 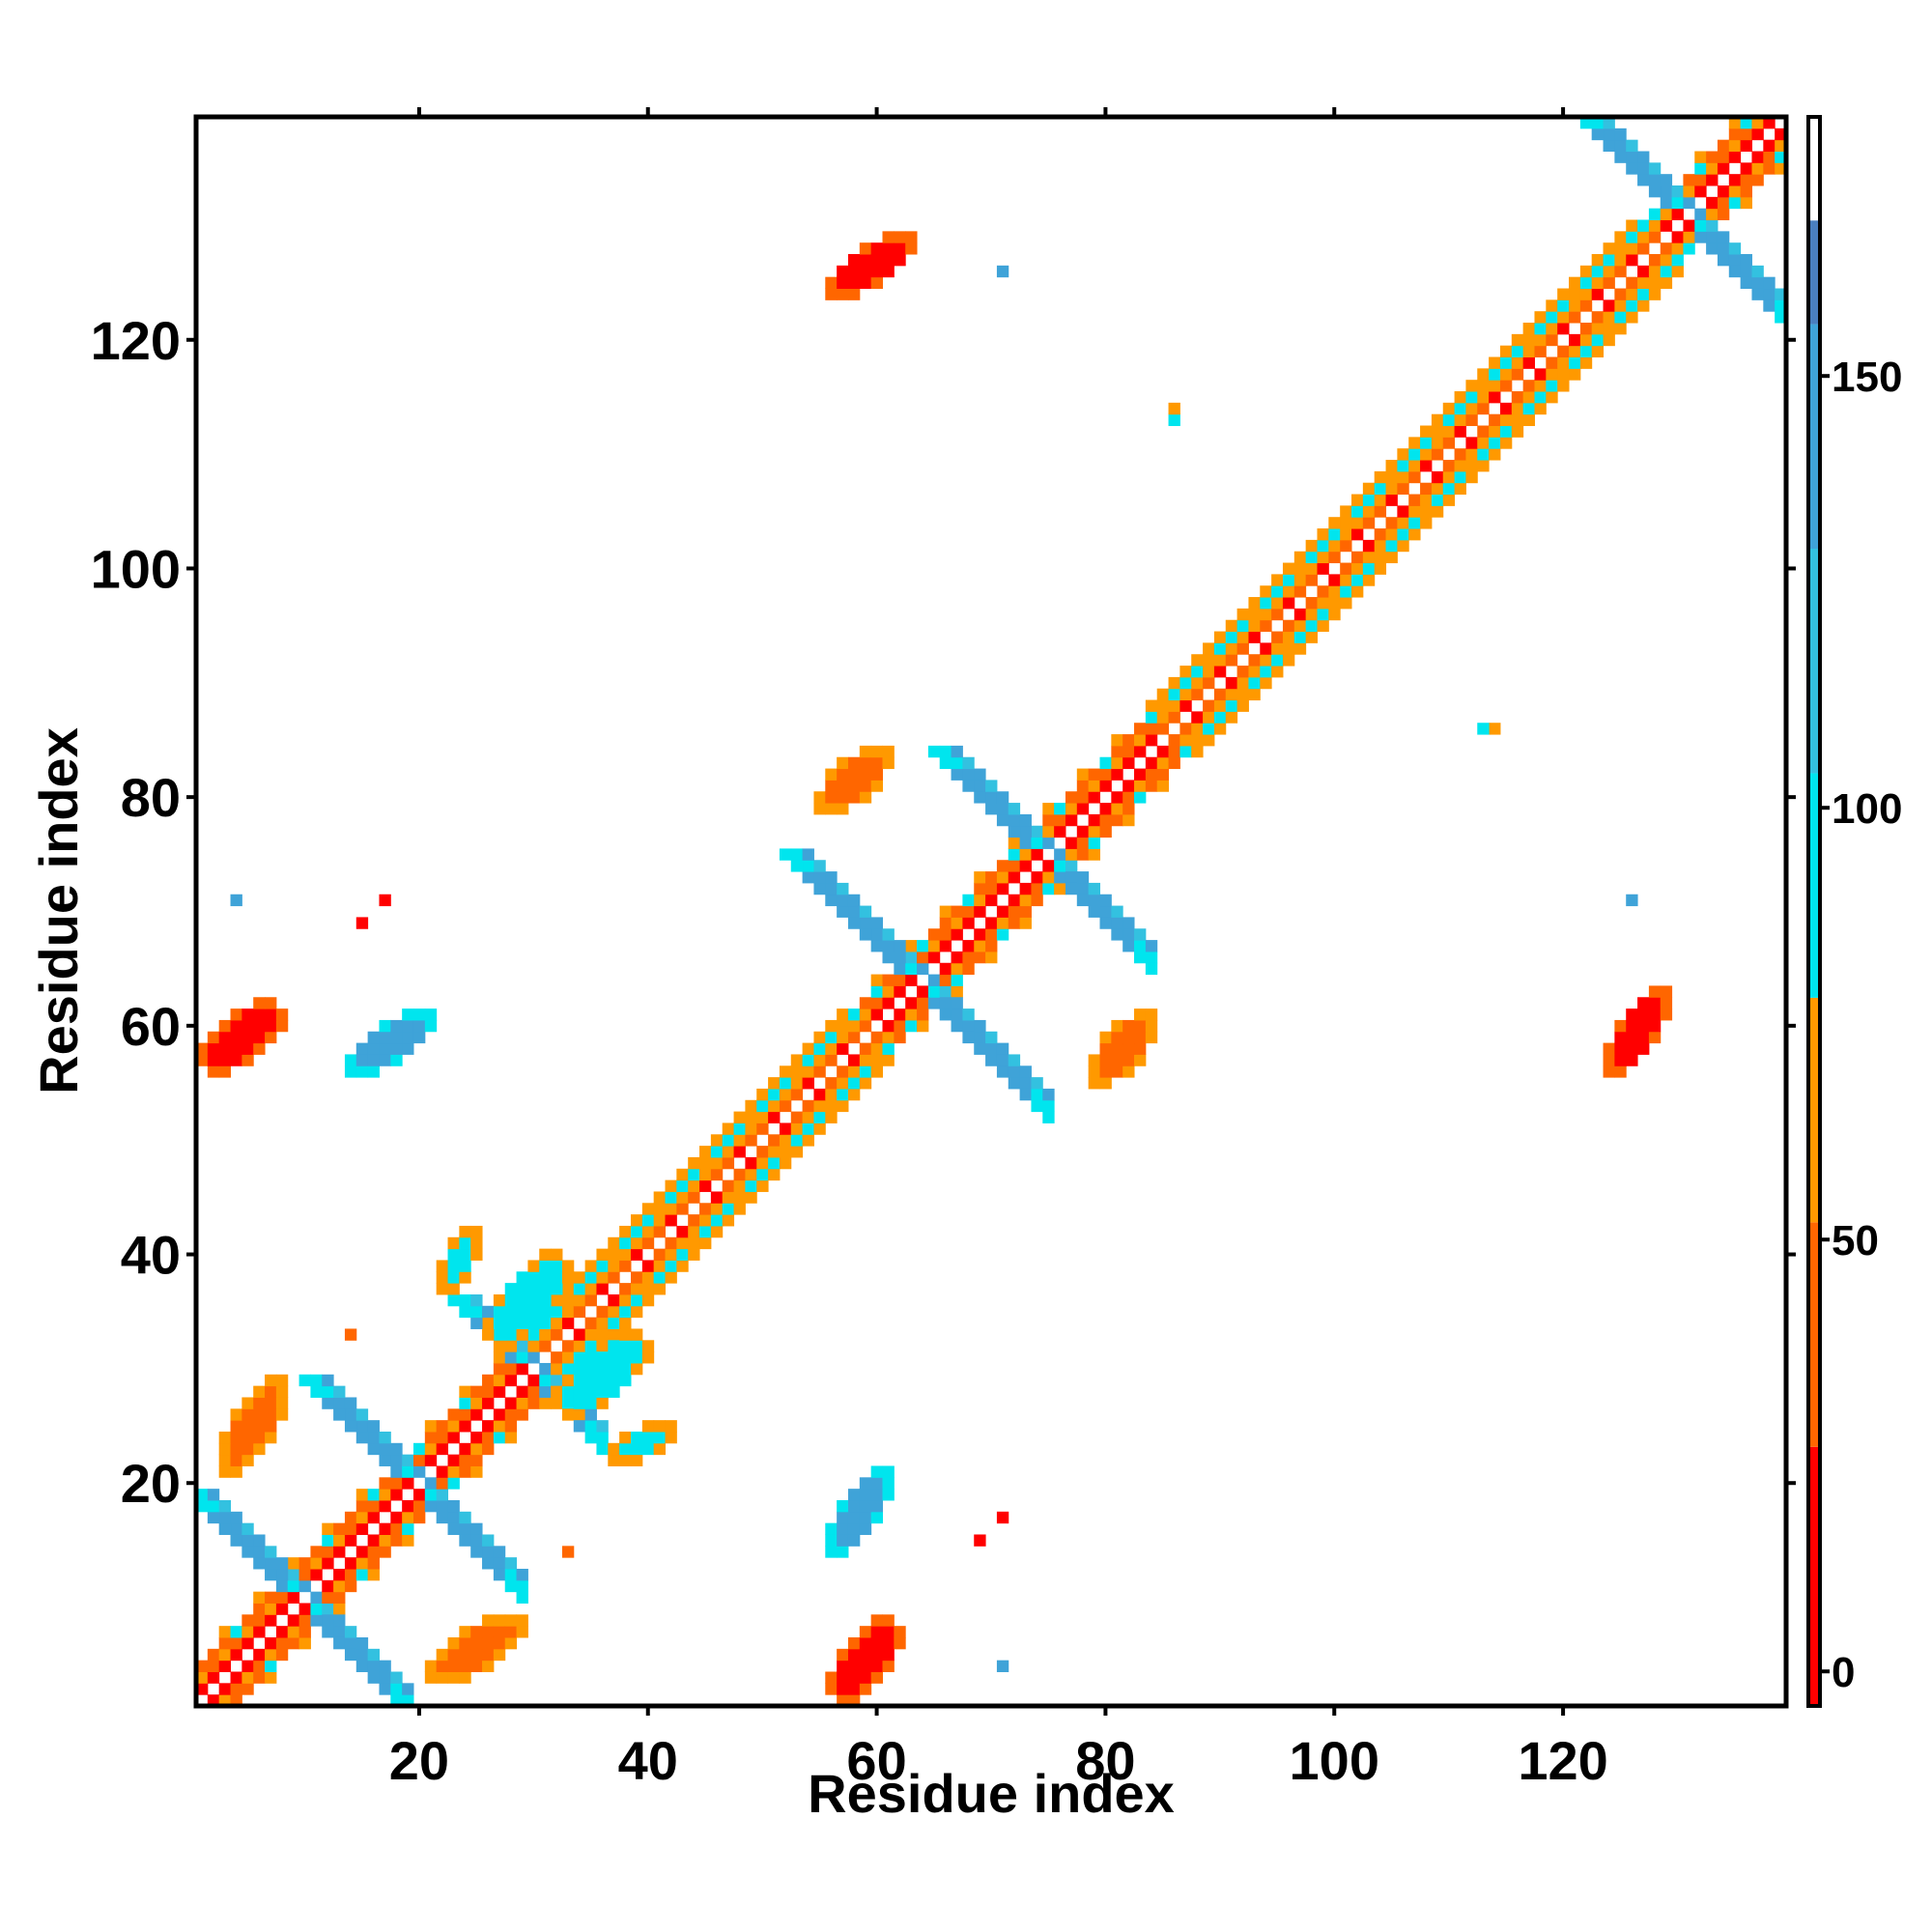 What do you see at coordinates (1334, 1760) in the screenshot?
I see `x-tick-label: 100` at bounding box center [1334, 1760].